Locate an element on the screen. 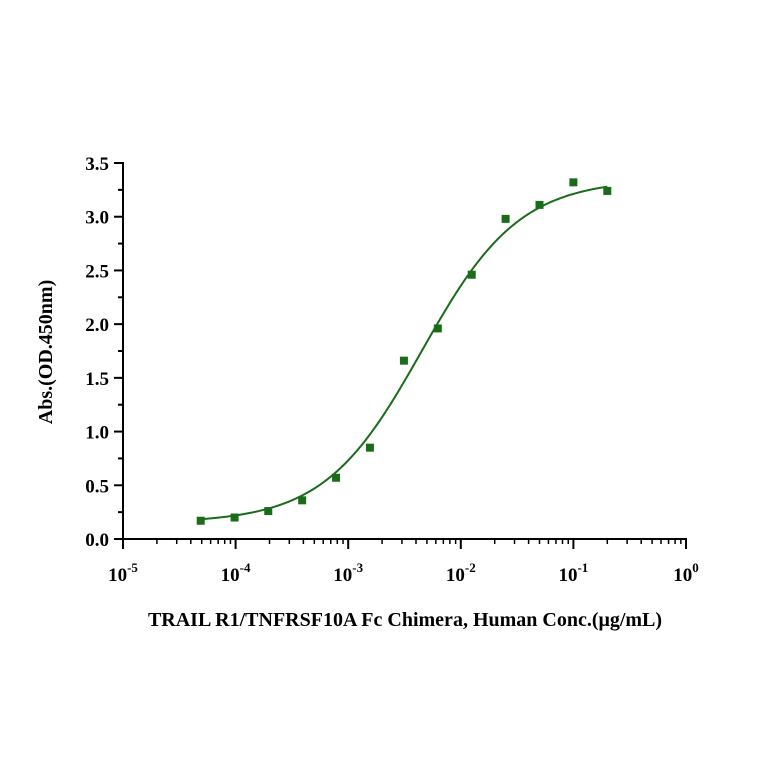 The image size is (771, 771). x-tick-label: 10⁻³ is located at coordinates (348, 573).